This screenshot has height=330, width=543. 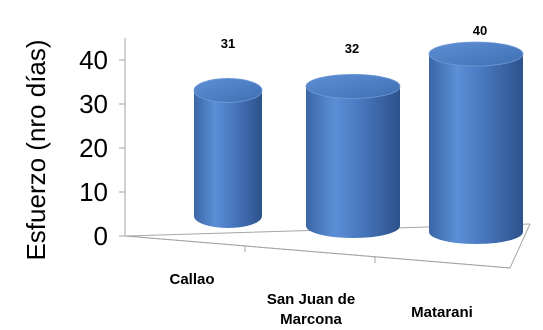 I want to click on y-tick-label-3: 30, so click(x=93, y=104).